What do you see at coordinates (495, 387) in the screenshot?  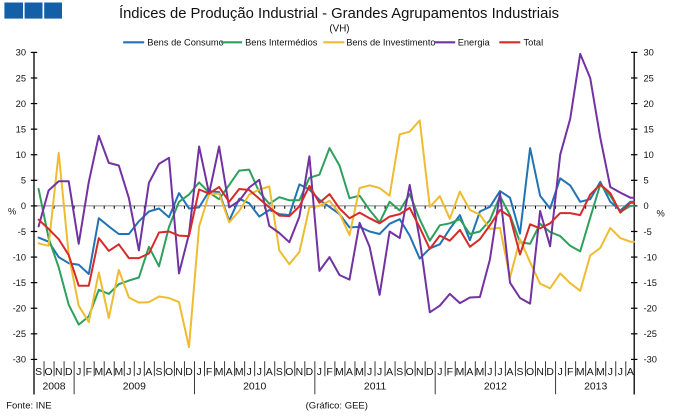 I see `svg-text: 2012` at bounding box center [495, 387].